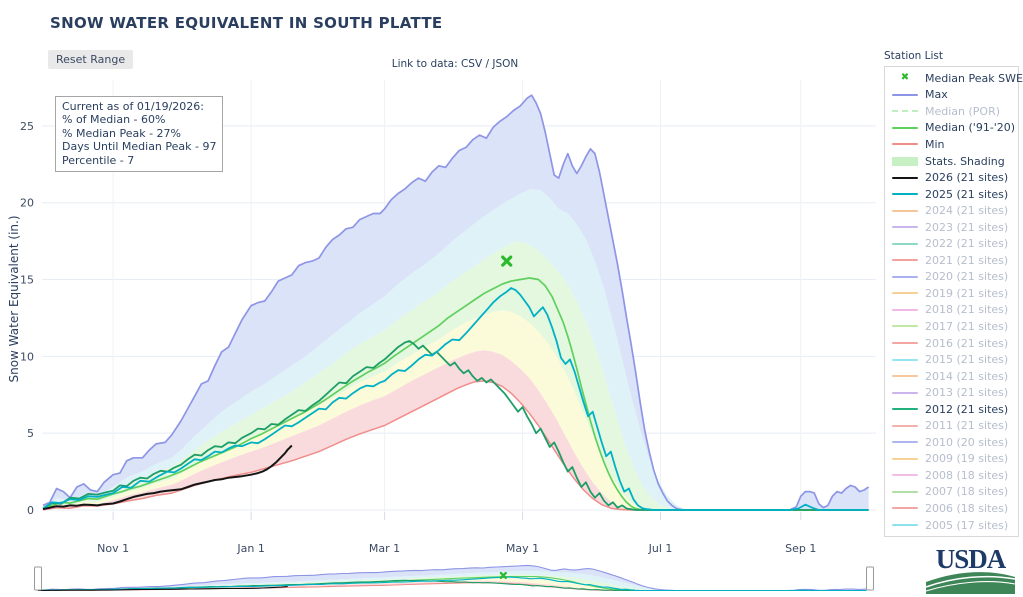  I want to click on x-tick-label: Nov 1, so click(113, 548).